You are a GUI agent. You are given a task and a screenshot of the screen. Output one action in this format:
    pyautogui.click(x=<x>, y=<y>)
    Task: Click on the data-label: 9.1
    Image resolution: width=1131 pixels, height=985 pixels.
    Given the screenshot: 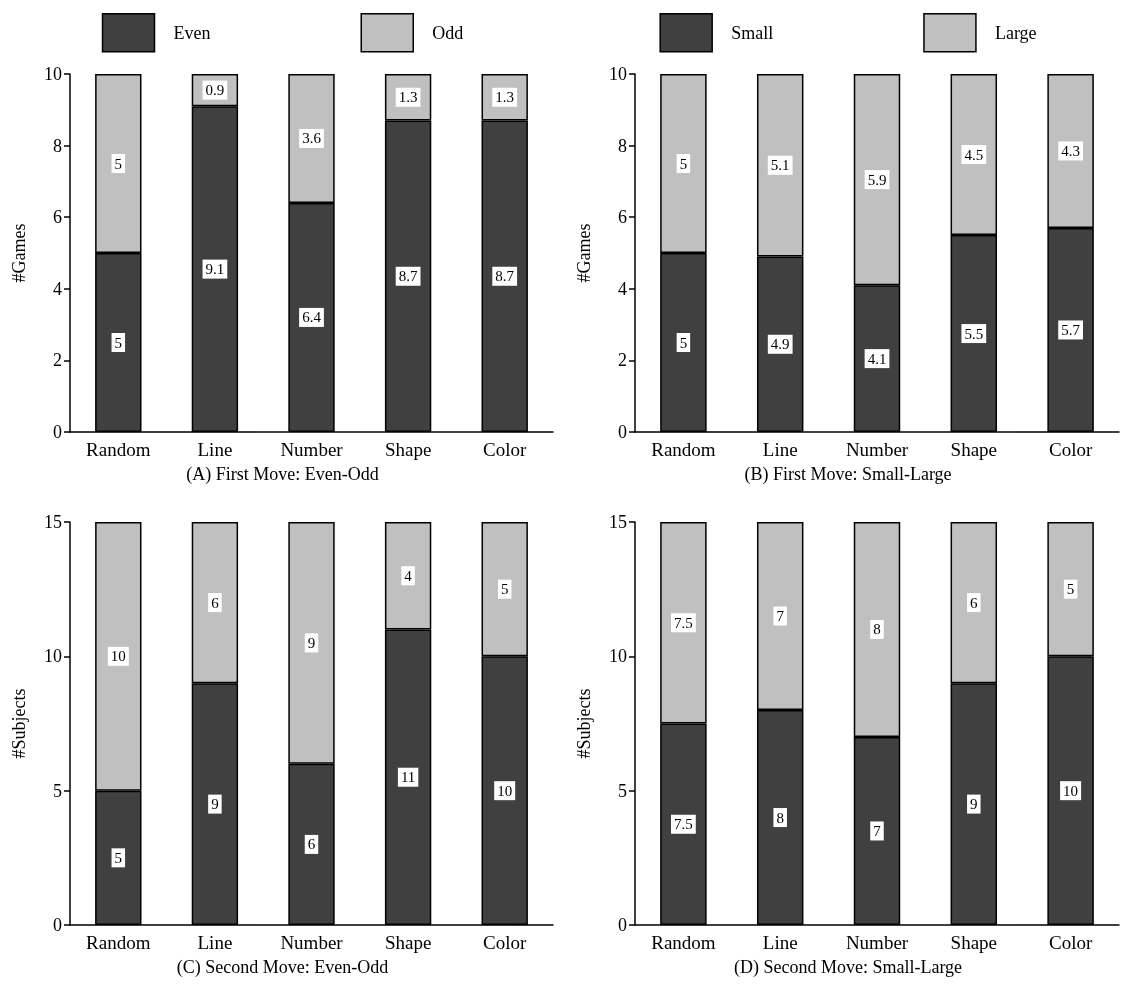 What is the action you would take?
    pyautogui.click(x=215, y=269)
    